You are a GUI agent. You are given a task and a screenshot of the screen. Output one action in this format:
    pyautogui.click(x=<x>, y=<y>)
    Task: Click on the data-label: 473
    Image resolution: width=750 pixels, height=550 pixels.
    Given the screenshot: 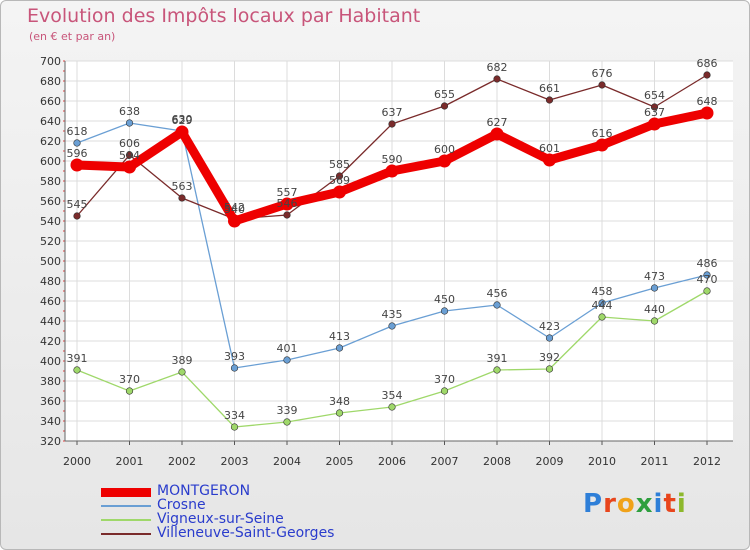 What is the action you would take?
    pyautogui.click(x=654, y=276)
    